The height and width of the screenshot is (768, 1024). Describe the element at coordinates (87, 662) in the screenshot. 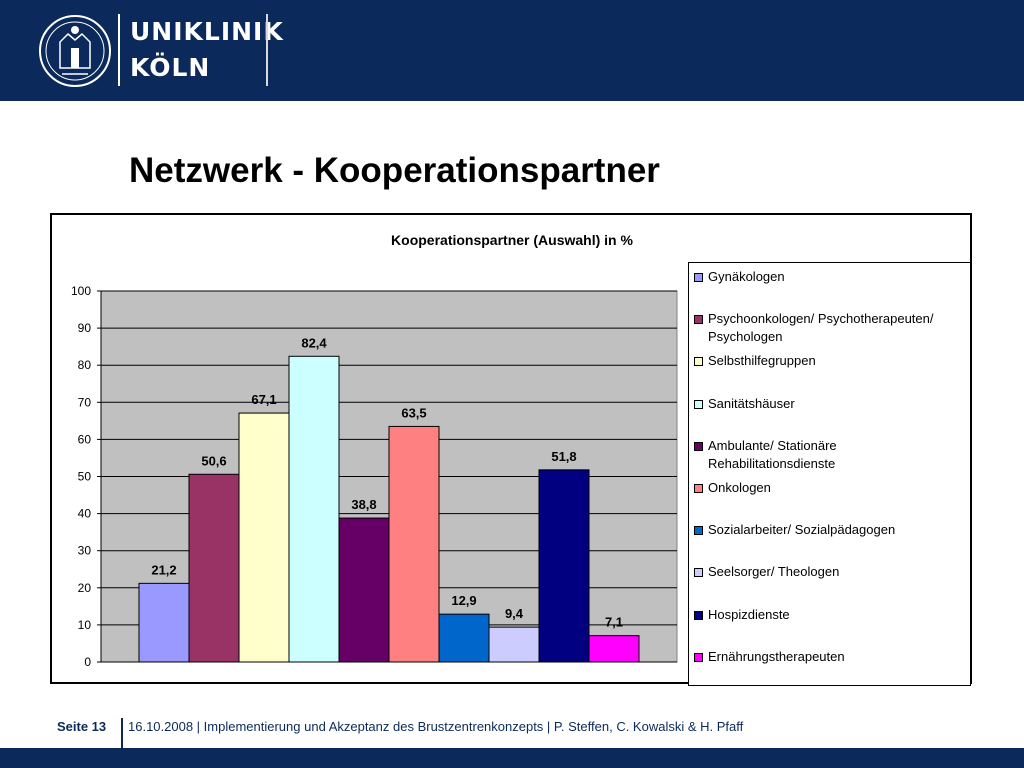

I see `y-tick-label: 0` at that location.